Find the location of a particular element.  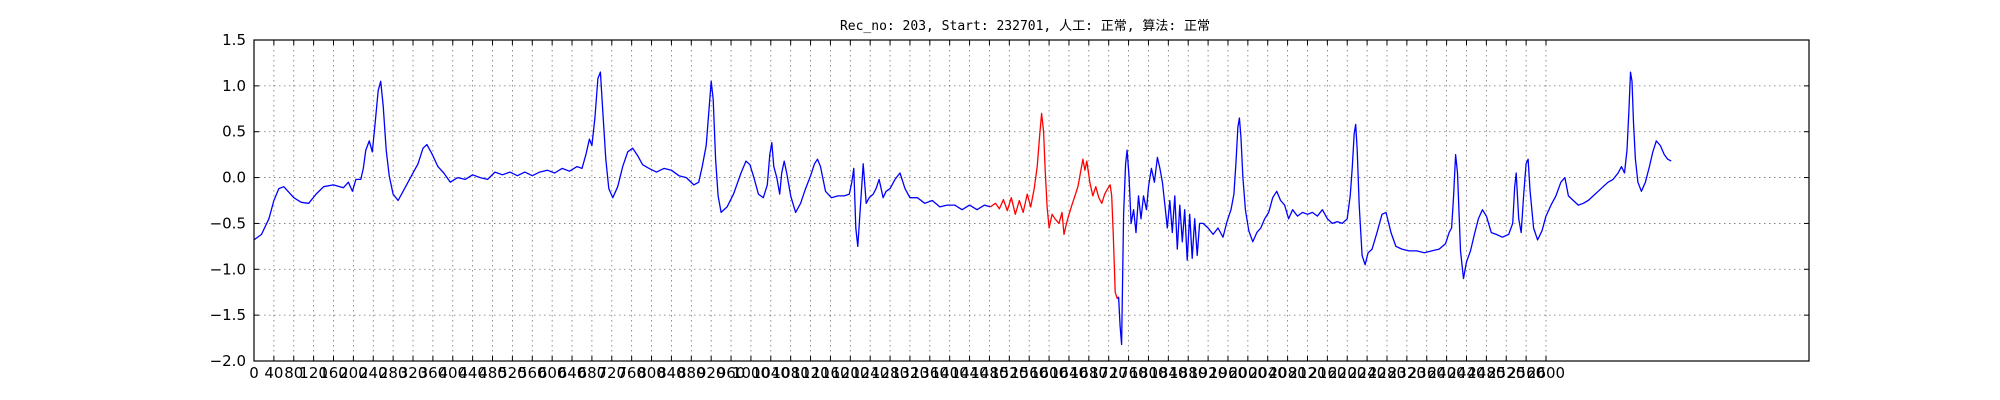

x-tick-label: 520 is located at coordinates (512, 373).